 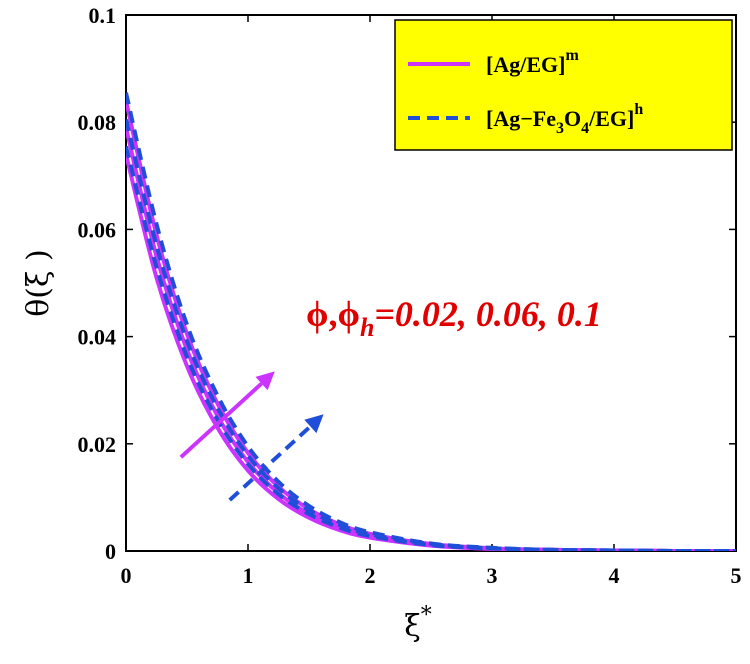 What do you see at coordinates (97, 122) in the screenshot?
I see `y-tick-label: 0.08` at bounding box center [97, 122].